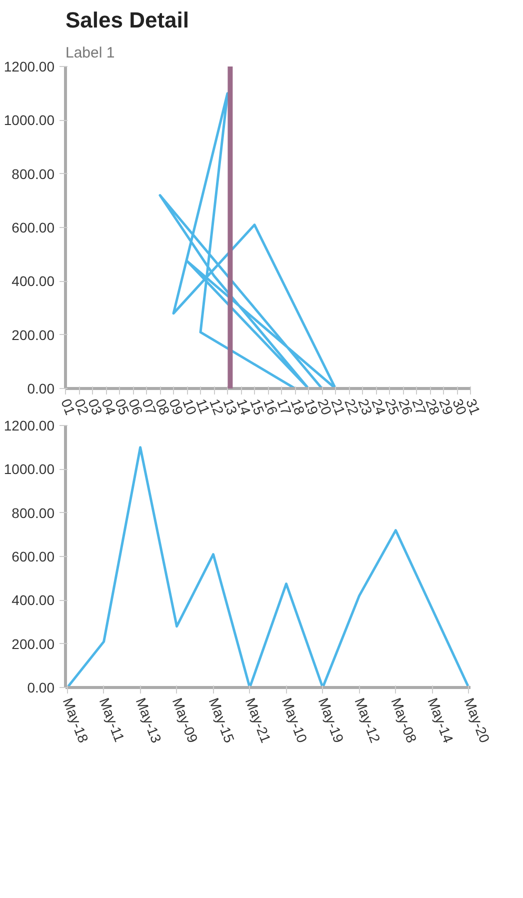 This screenshot has height=898, width=523. Describe the element at coordinates (90, 53) in the screenshot. I see `chart-subtitle: Label 1` at that location.